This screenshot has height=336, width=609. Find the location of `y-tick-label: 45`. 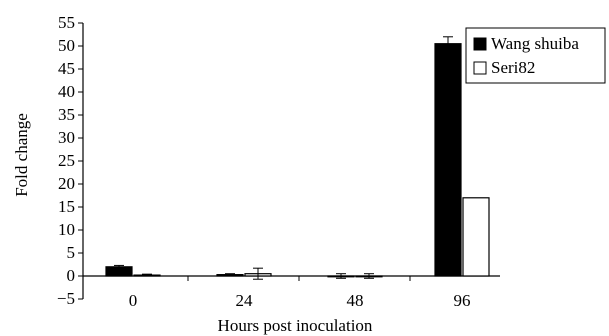

y-tick-label: 45 is located at coordinates (66, 68).